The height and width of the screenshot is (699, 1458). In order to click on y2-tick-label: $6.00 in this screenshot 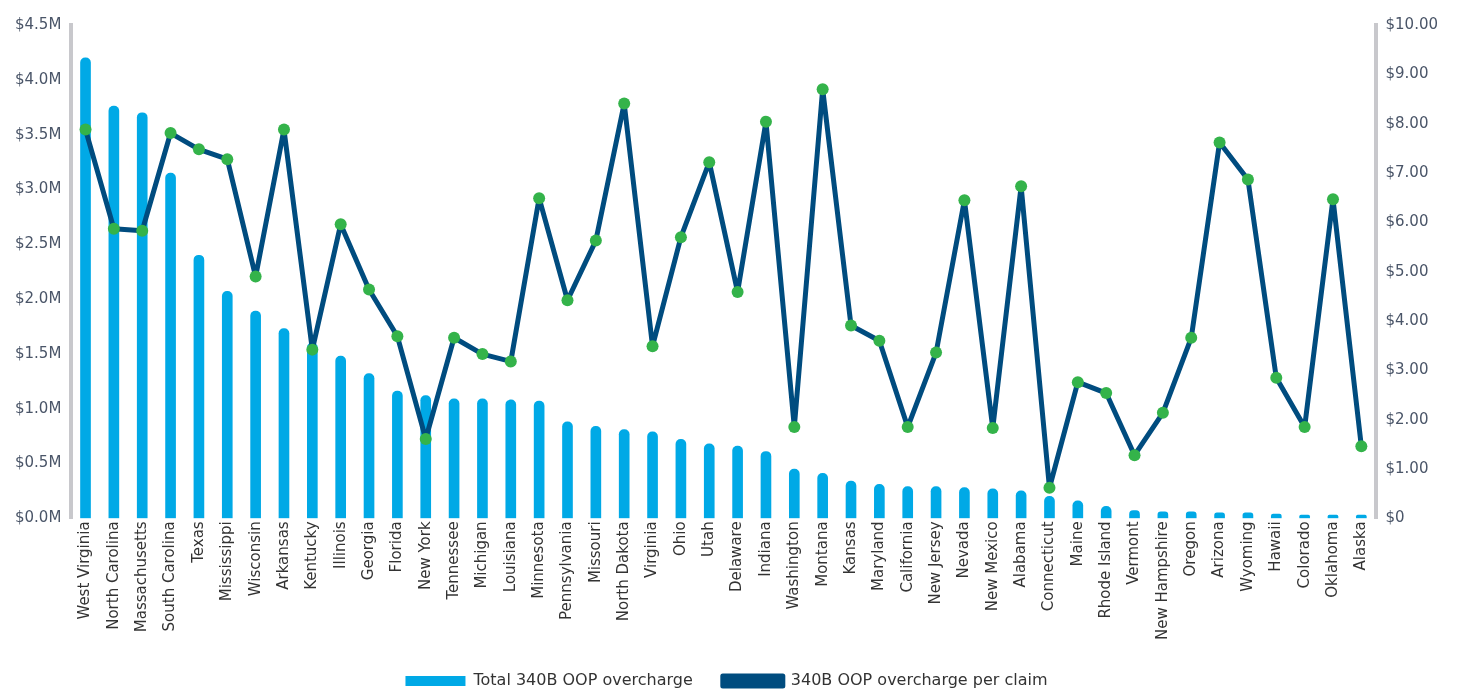, I will do `click(1407, 221)`.